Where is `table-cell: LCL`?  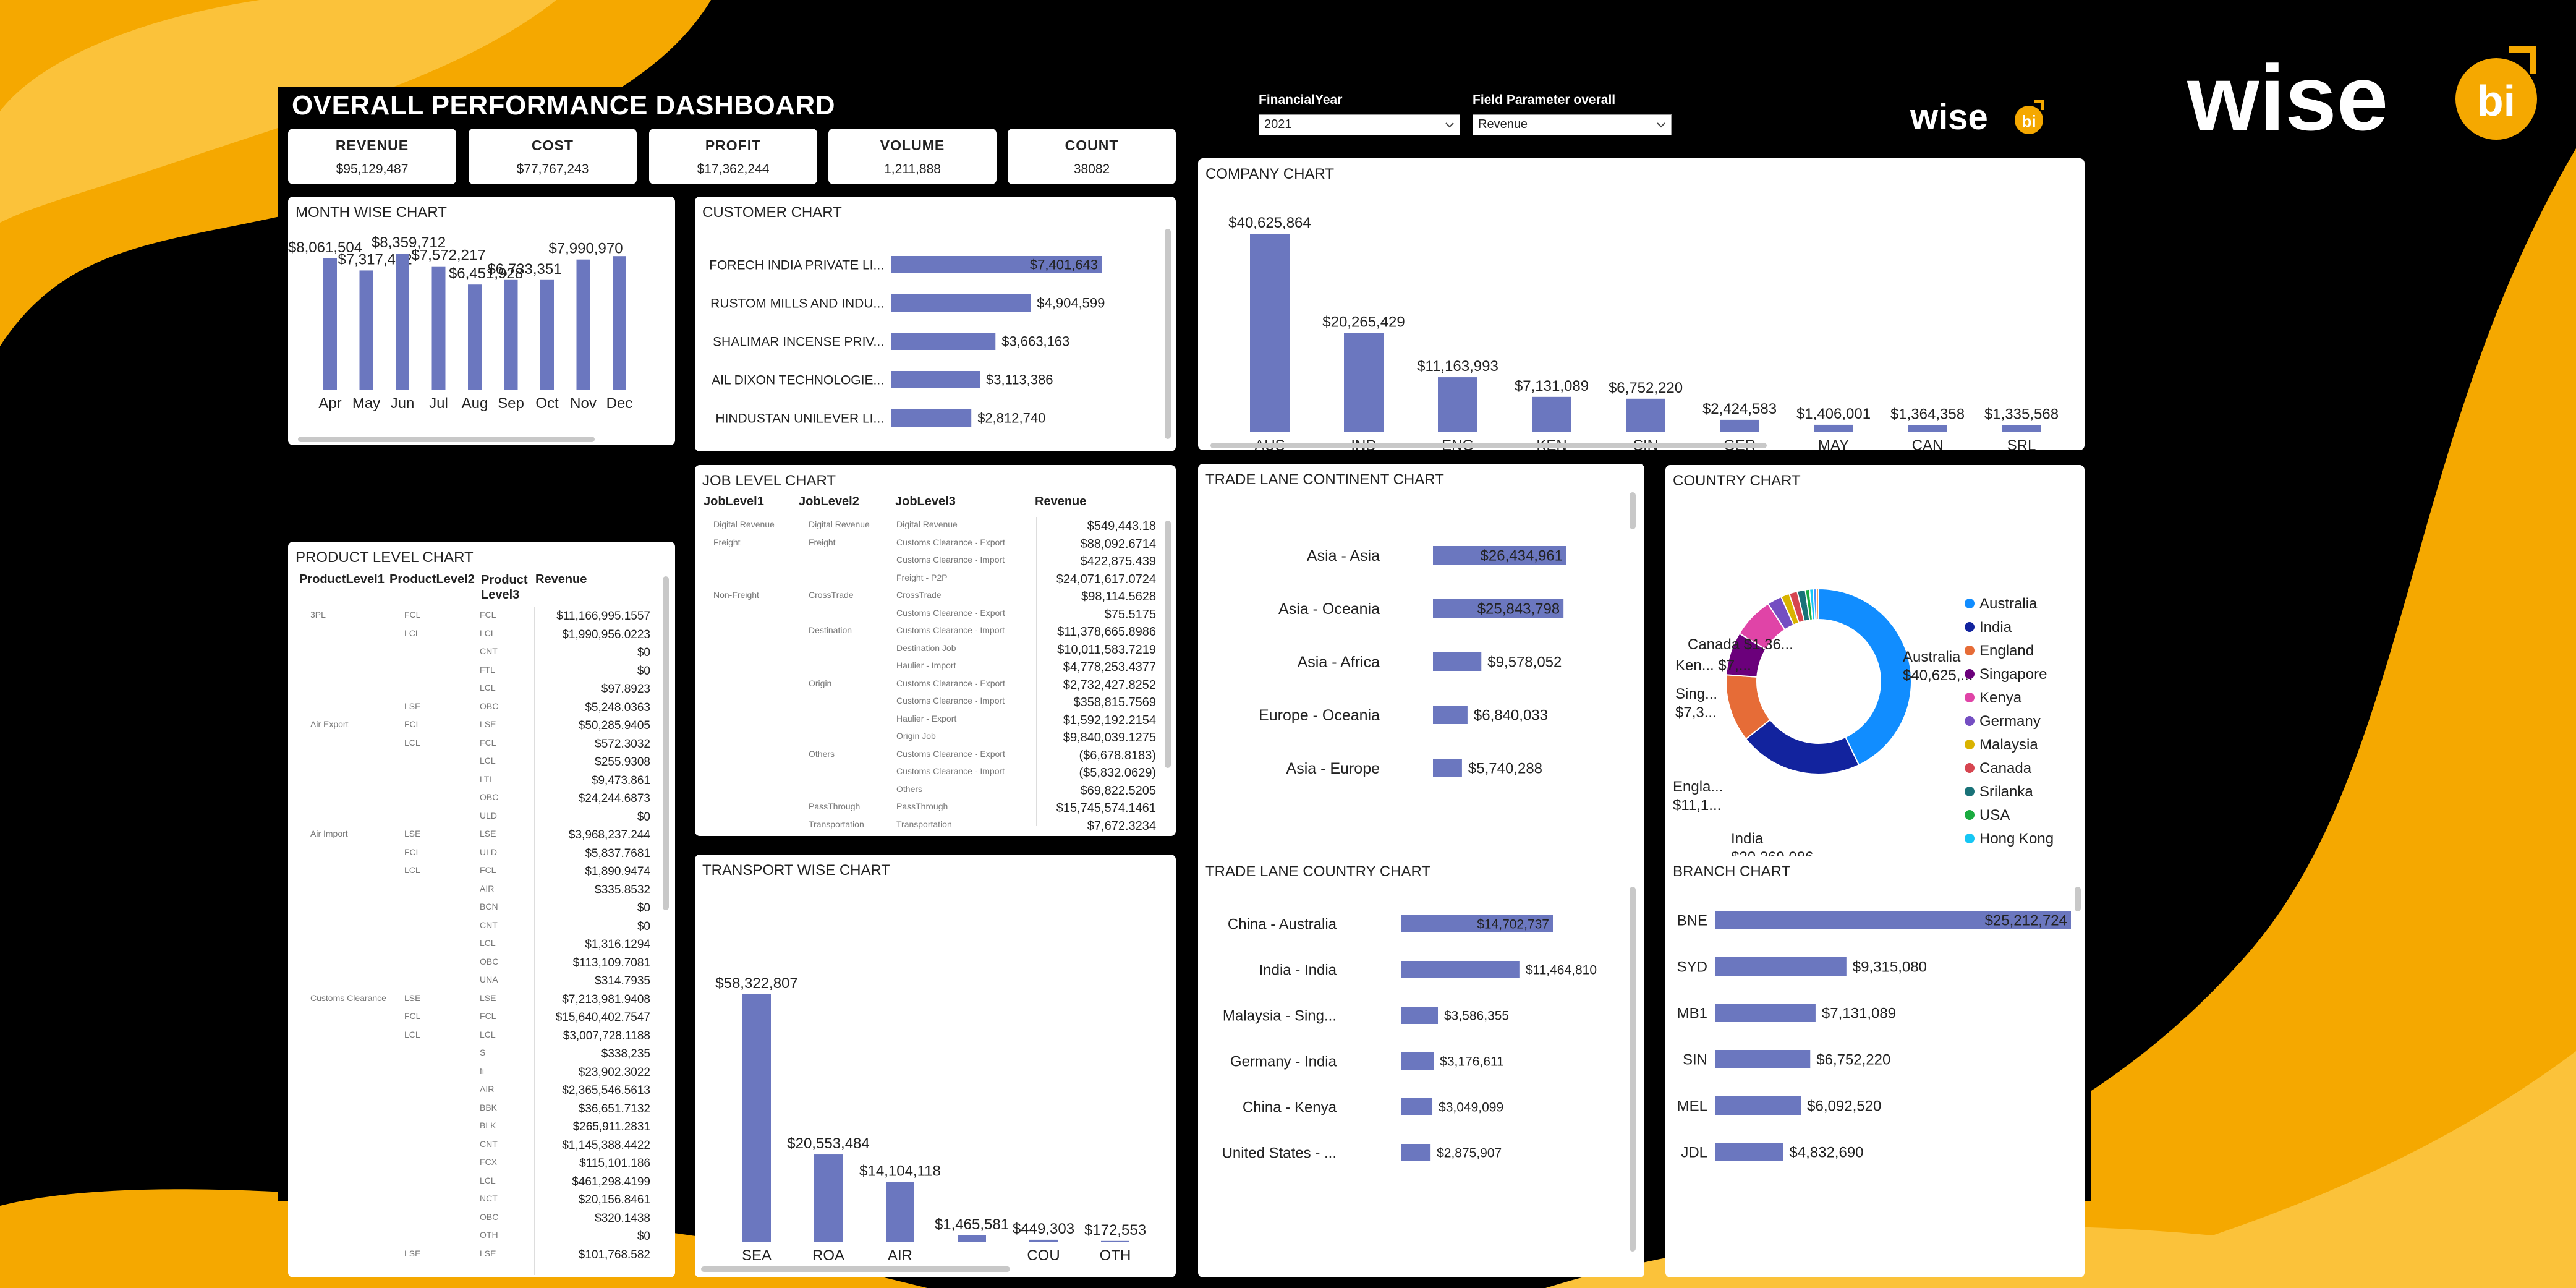 table-cell: LCL is located at coordinates (412, 1034).